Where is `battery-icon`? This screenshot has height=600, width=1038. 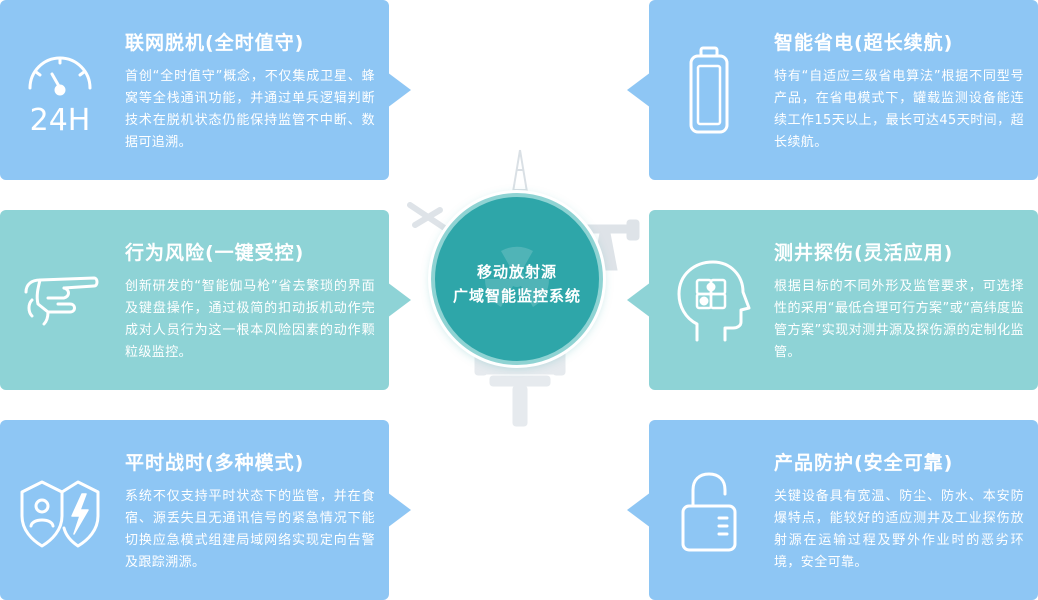
battery-icon is located at coordinates (709, 90).